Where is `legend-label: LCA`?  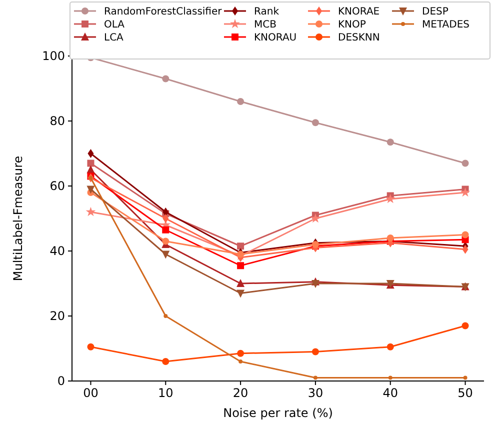
legend-label: LCA is located at coordinates (114, 38).